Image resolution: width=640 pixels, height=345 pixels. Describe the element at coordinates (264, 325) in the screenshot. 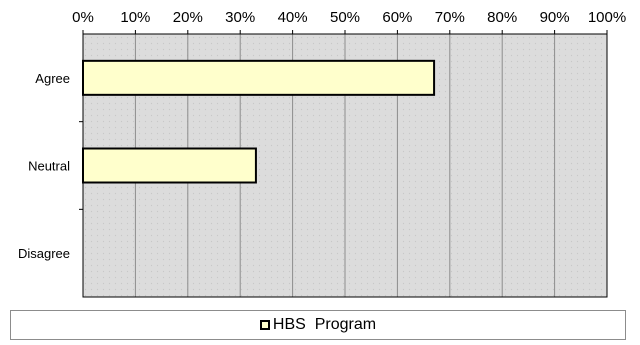

I see `legend-swatch` at that location.